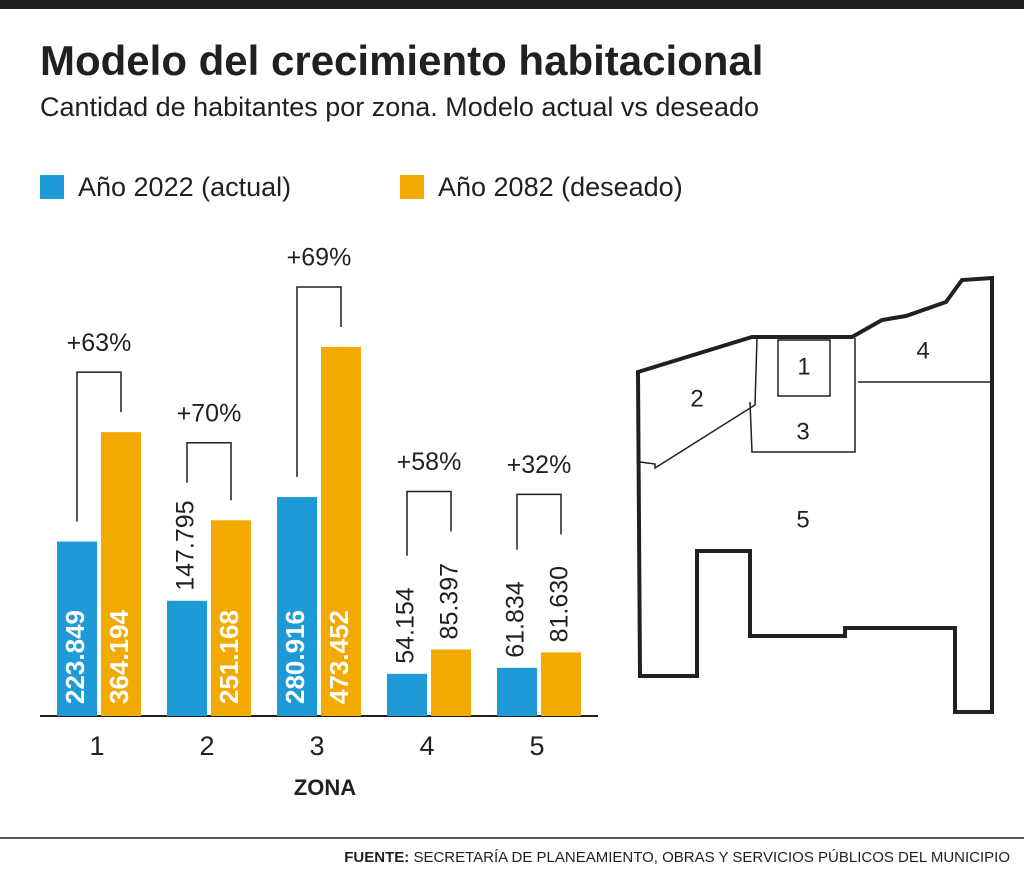 This screenshot has width=1024, height=883. Describe the element at coordinates (186, 545) in the screenshot. I see `value-label: 147.795` at that location.